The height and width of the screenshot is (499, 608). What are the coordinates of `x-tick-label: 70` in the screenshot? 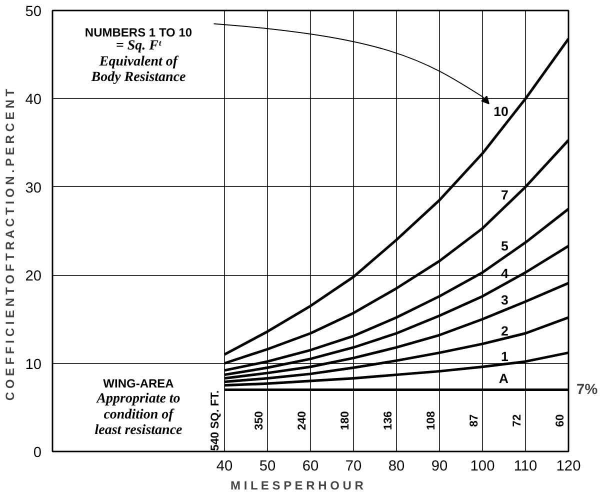 It's located at (353, 466).